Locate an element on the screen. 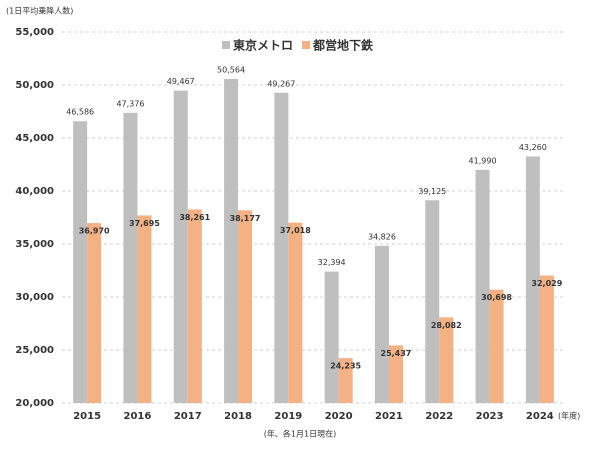 The width and height of the screenshot is (600, 450). value-label: 46,586 is located at coordinates (80, 112).